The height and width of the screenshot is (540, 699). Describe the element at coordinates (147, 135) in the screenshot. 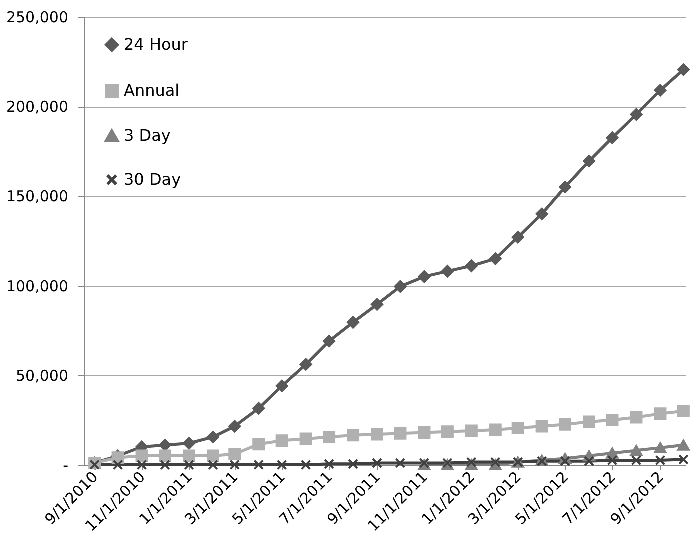

I see `legend-label: 3 Day` at that location.